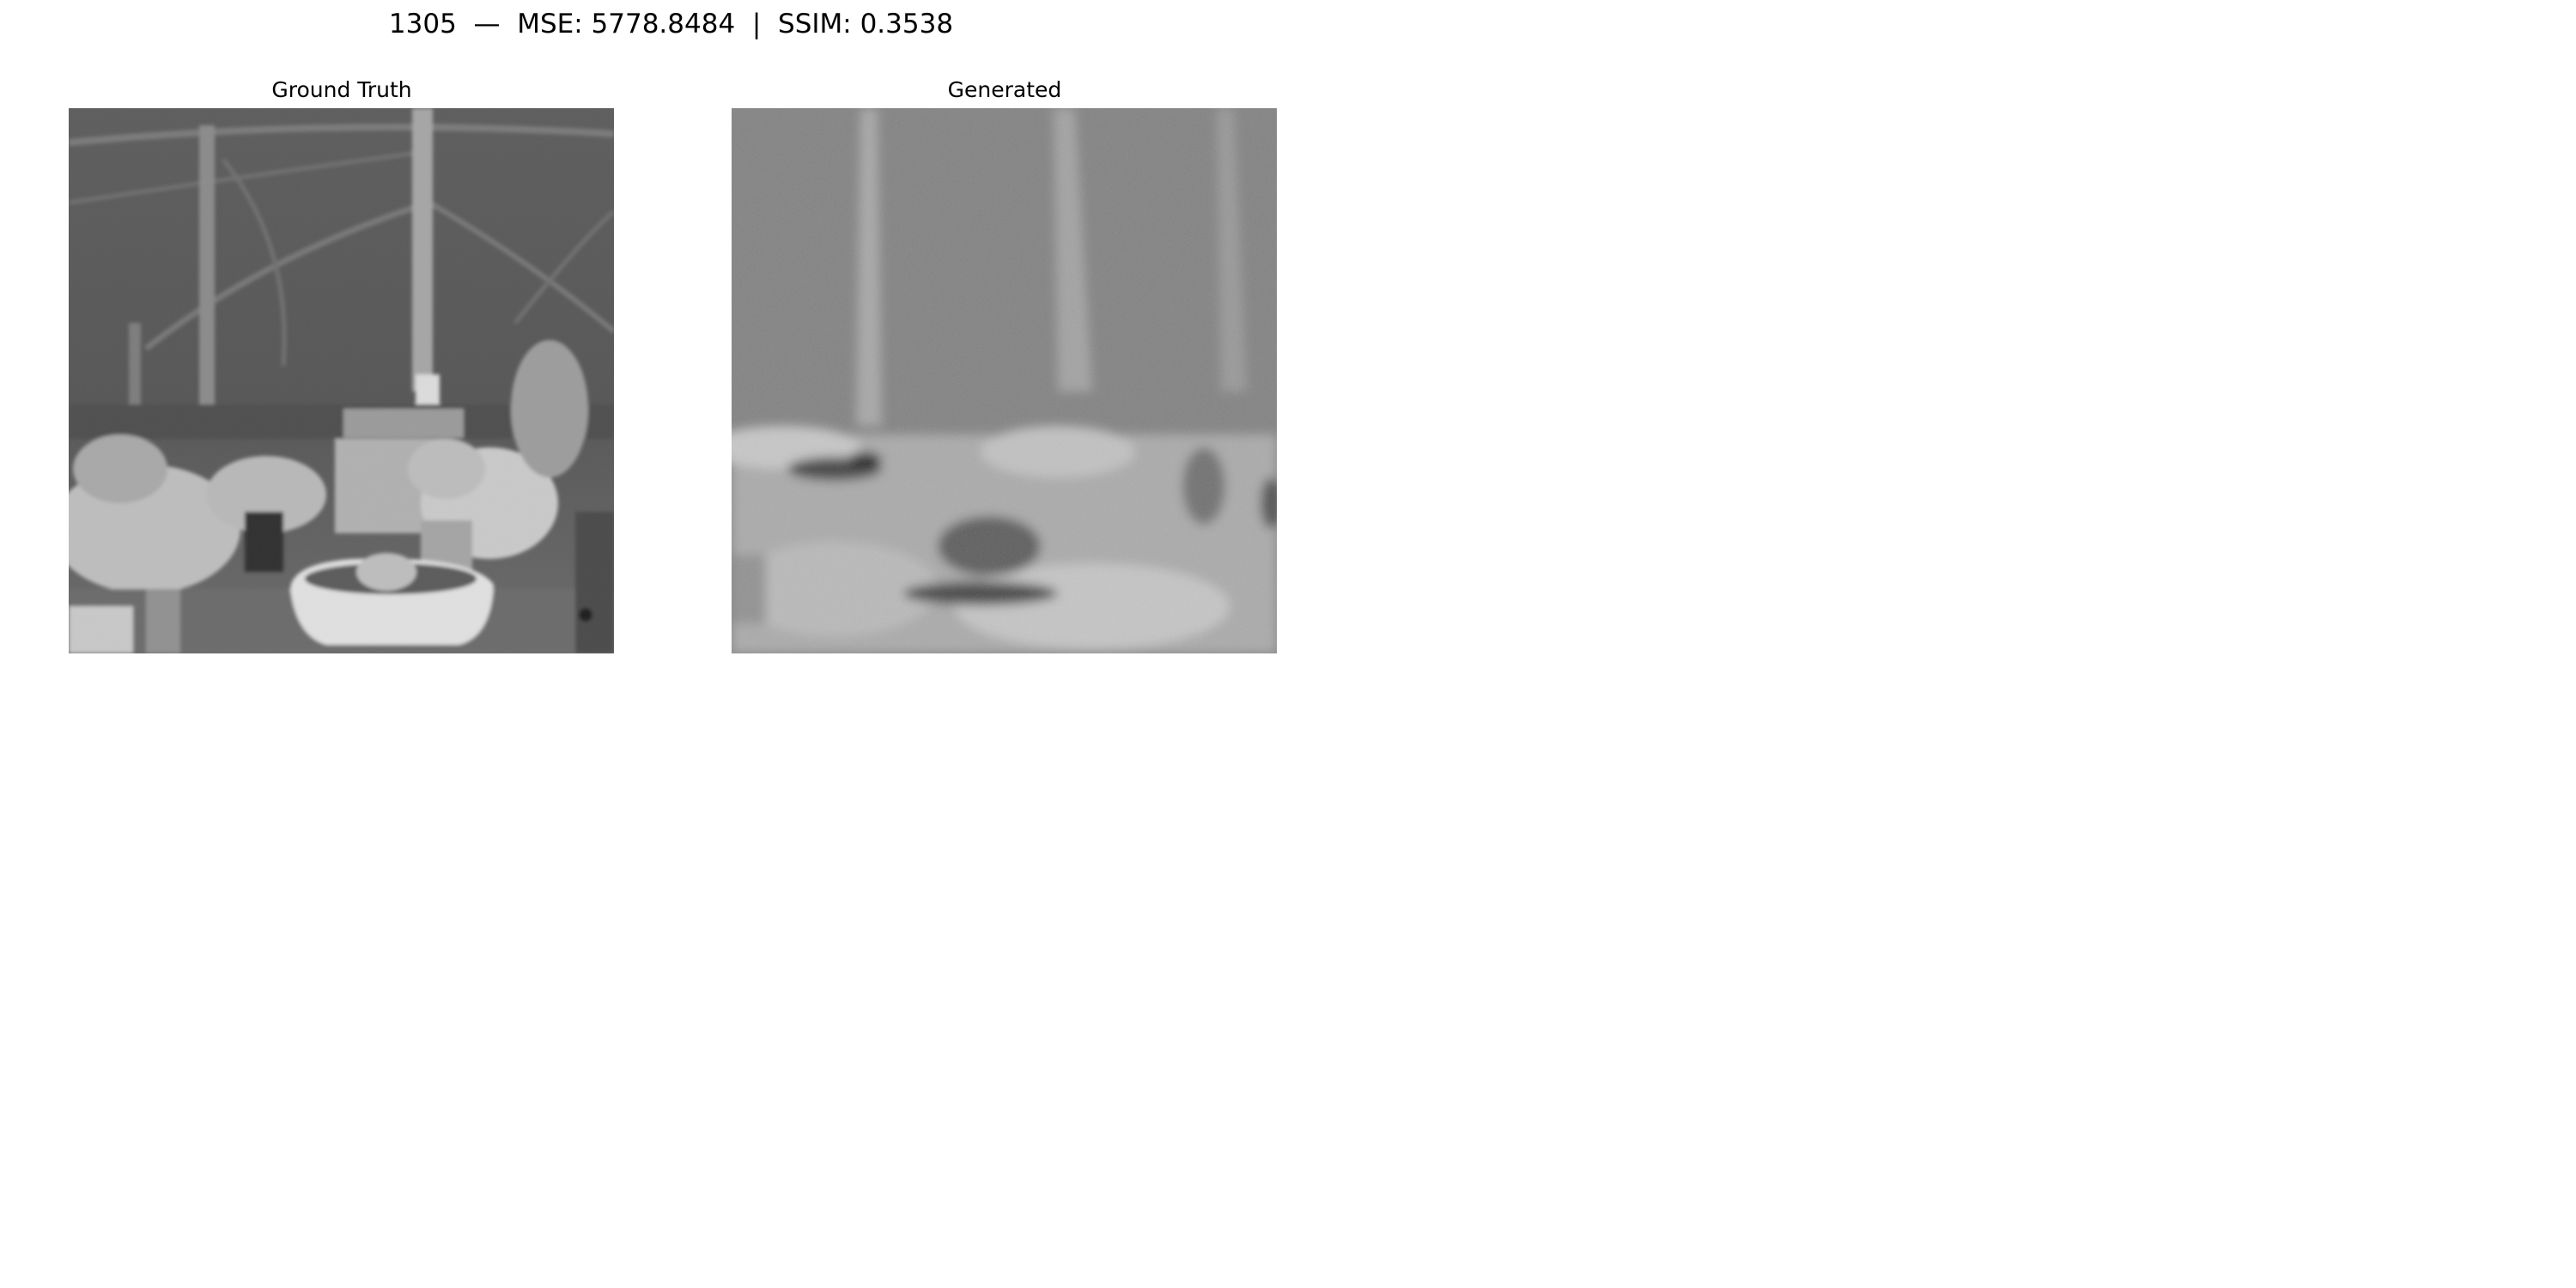 This screenshot has width=2576, height=1288. Describe the element at coordinates (1005, 90) in the screenshot. I see `generated-title: Generated` at that location.